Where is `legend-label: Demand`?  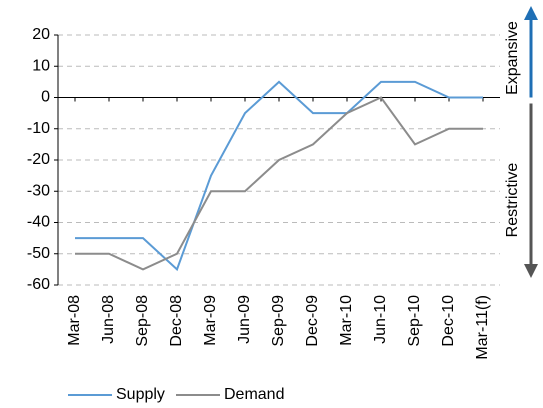
legend-label: Demand is located at coordinates (254, 394).